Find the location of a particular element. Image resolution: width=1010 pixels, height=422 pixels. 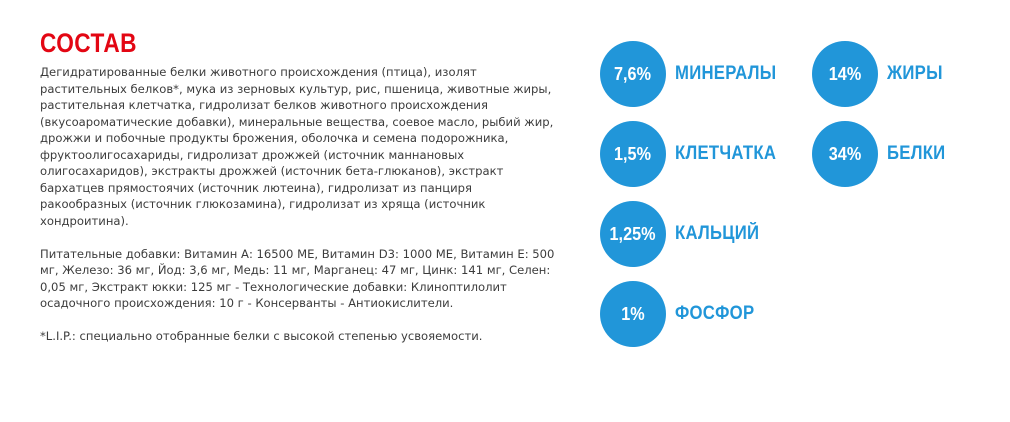

value-badge: 1,5% is located at coordinates (633, 154).